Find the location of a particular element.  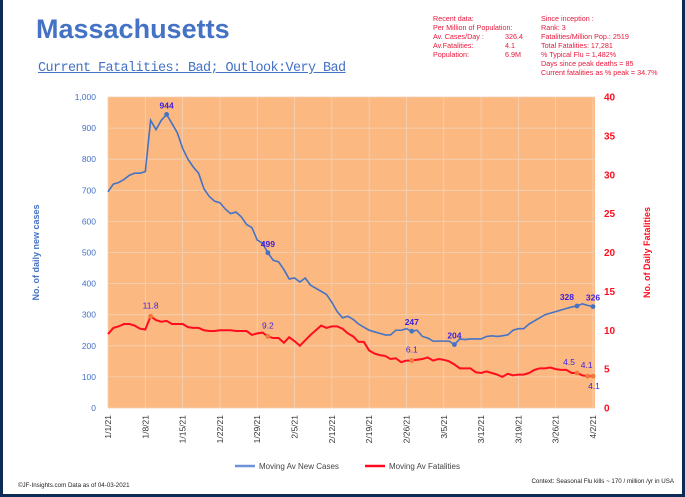

left-axis-tick-label: 100 is located at coordinates (89, 377).